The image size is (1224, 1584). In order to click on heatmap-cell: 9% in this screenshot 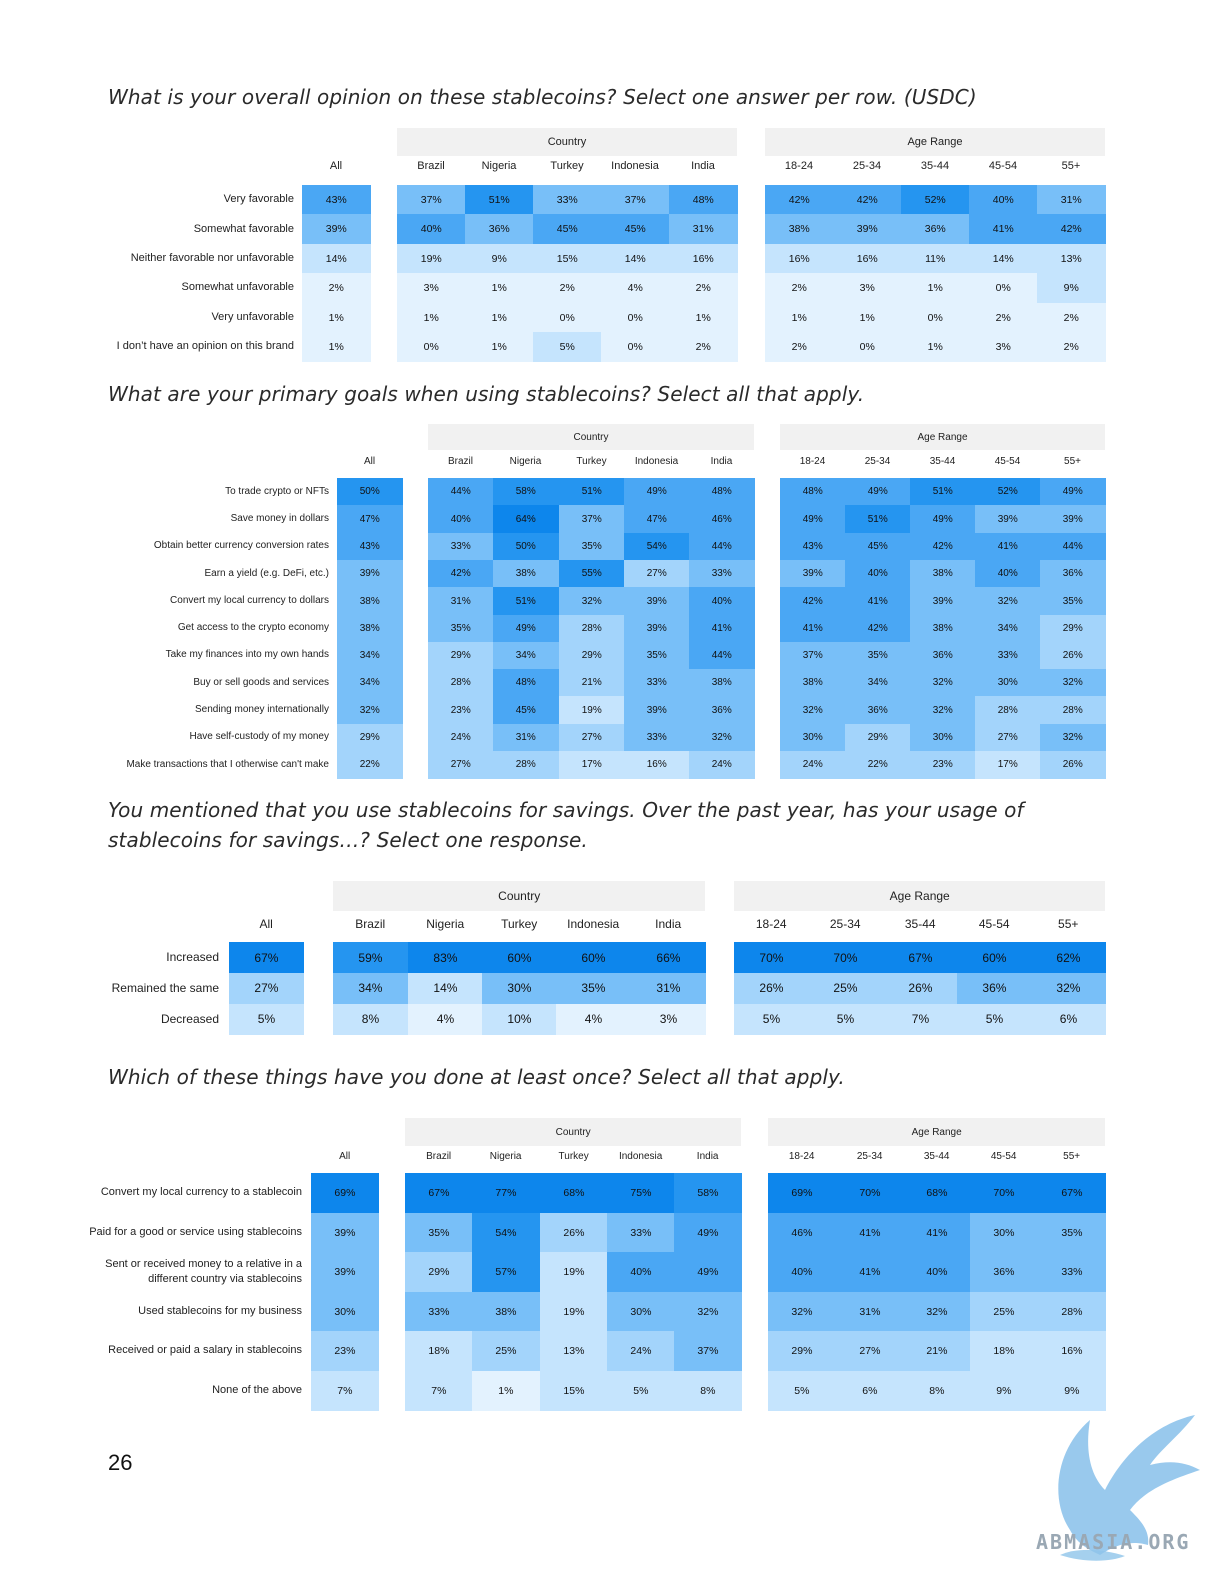, I will do `click(1072, 1390)`.